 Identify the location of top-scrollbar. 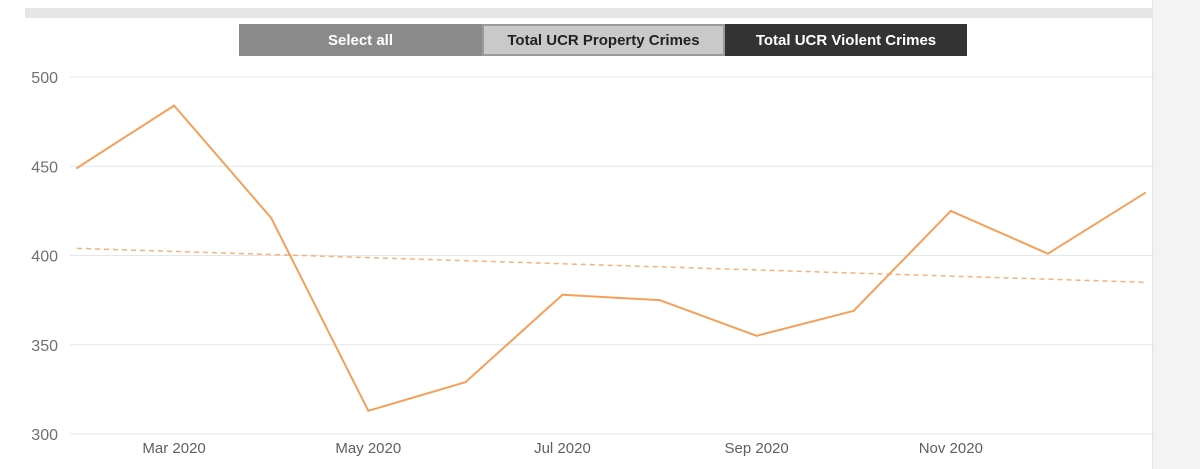
(590, 13).